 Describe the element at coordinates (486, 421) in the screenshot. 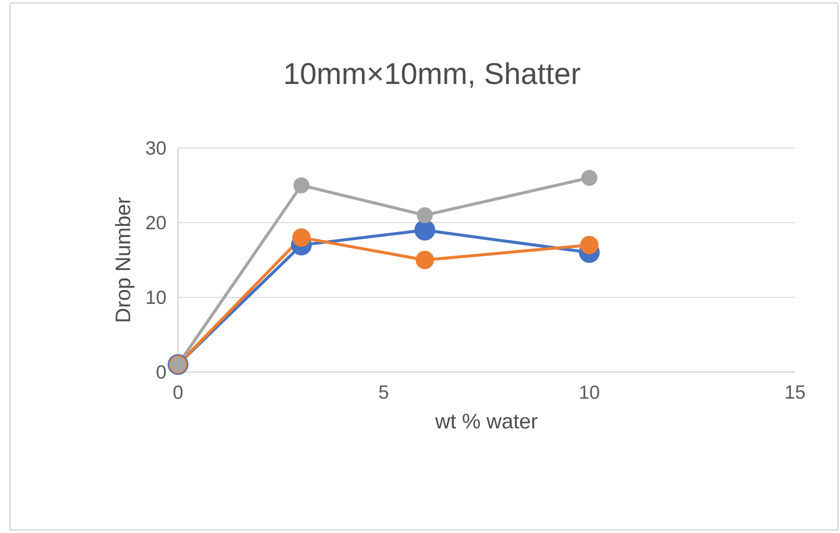

I see `x-axis-title: wt % water` at that location.